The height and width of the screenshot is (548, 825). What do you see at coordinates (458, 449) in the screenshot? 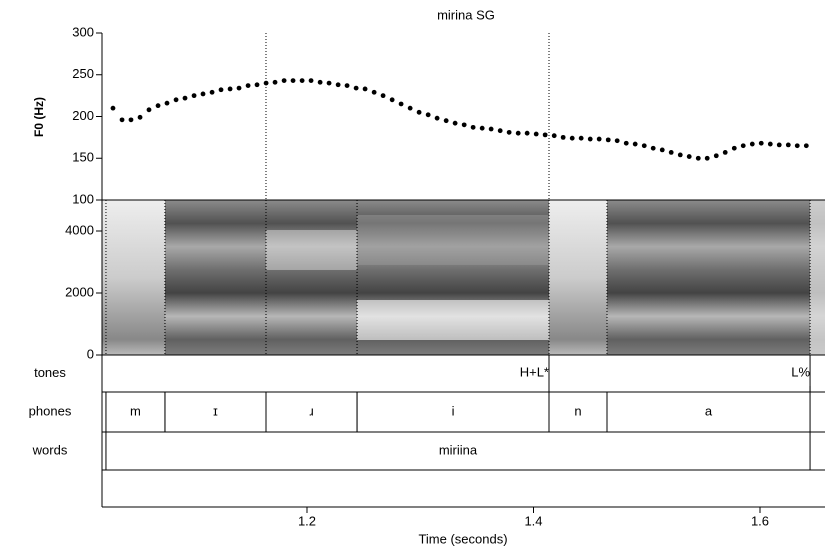
I see `interval-label: miriina` at bounding box center [458, 449].